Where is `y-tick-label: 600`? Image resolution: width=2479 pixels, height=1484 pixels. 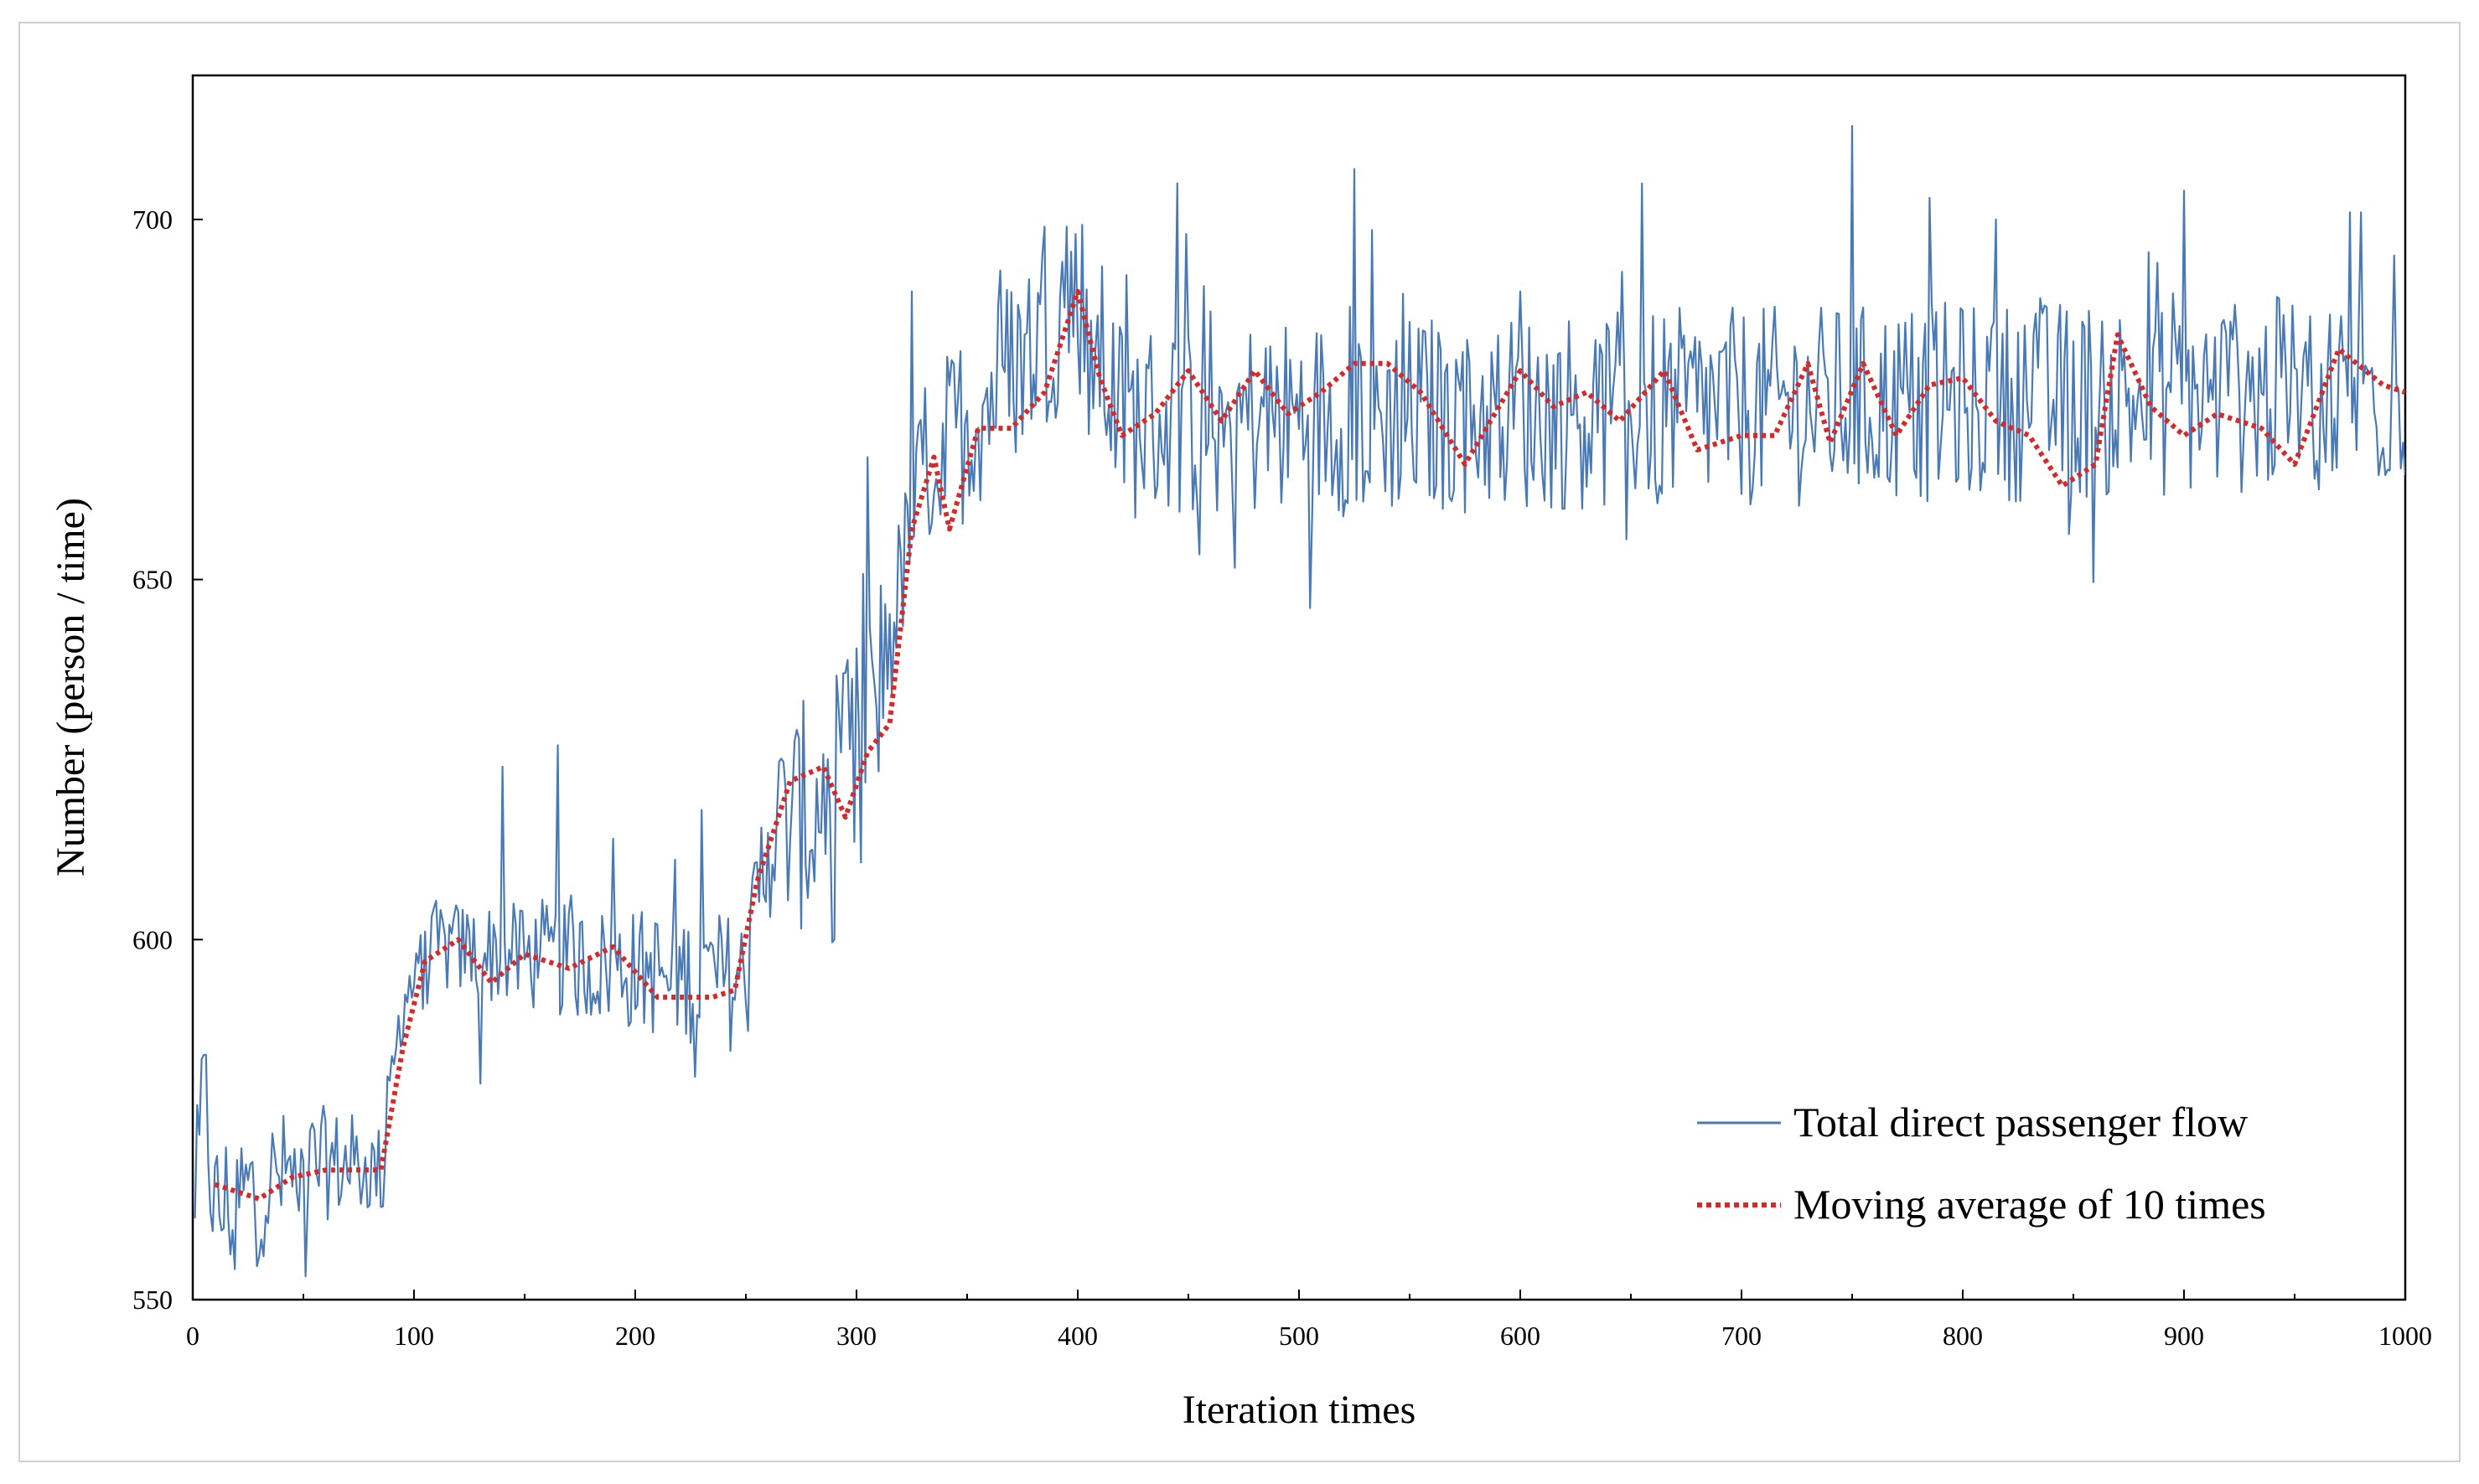 y-tick-label: 600 is located at coordinates (153, 939).